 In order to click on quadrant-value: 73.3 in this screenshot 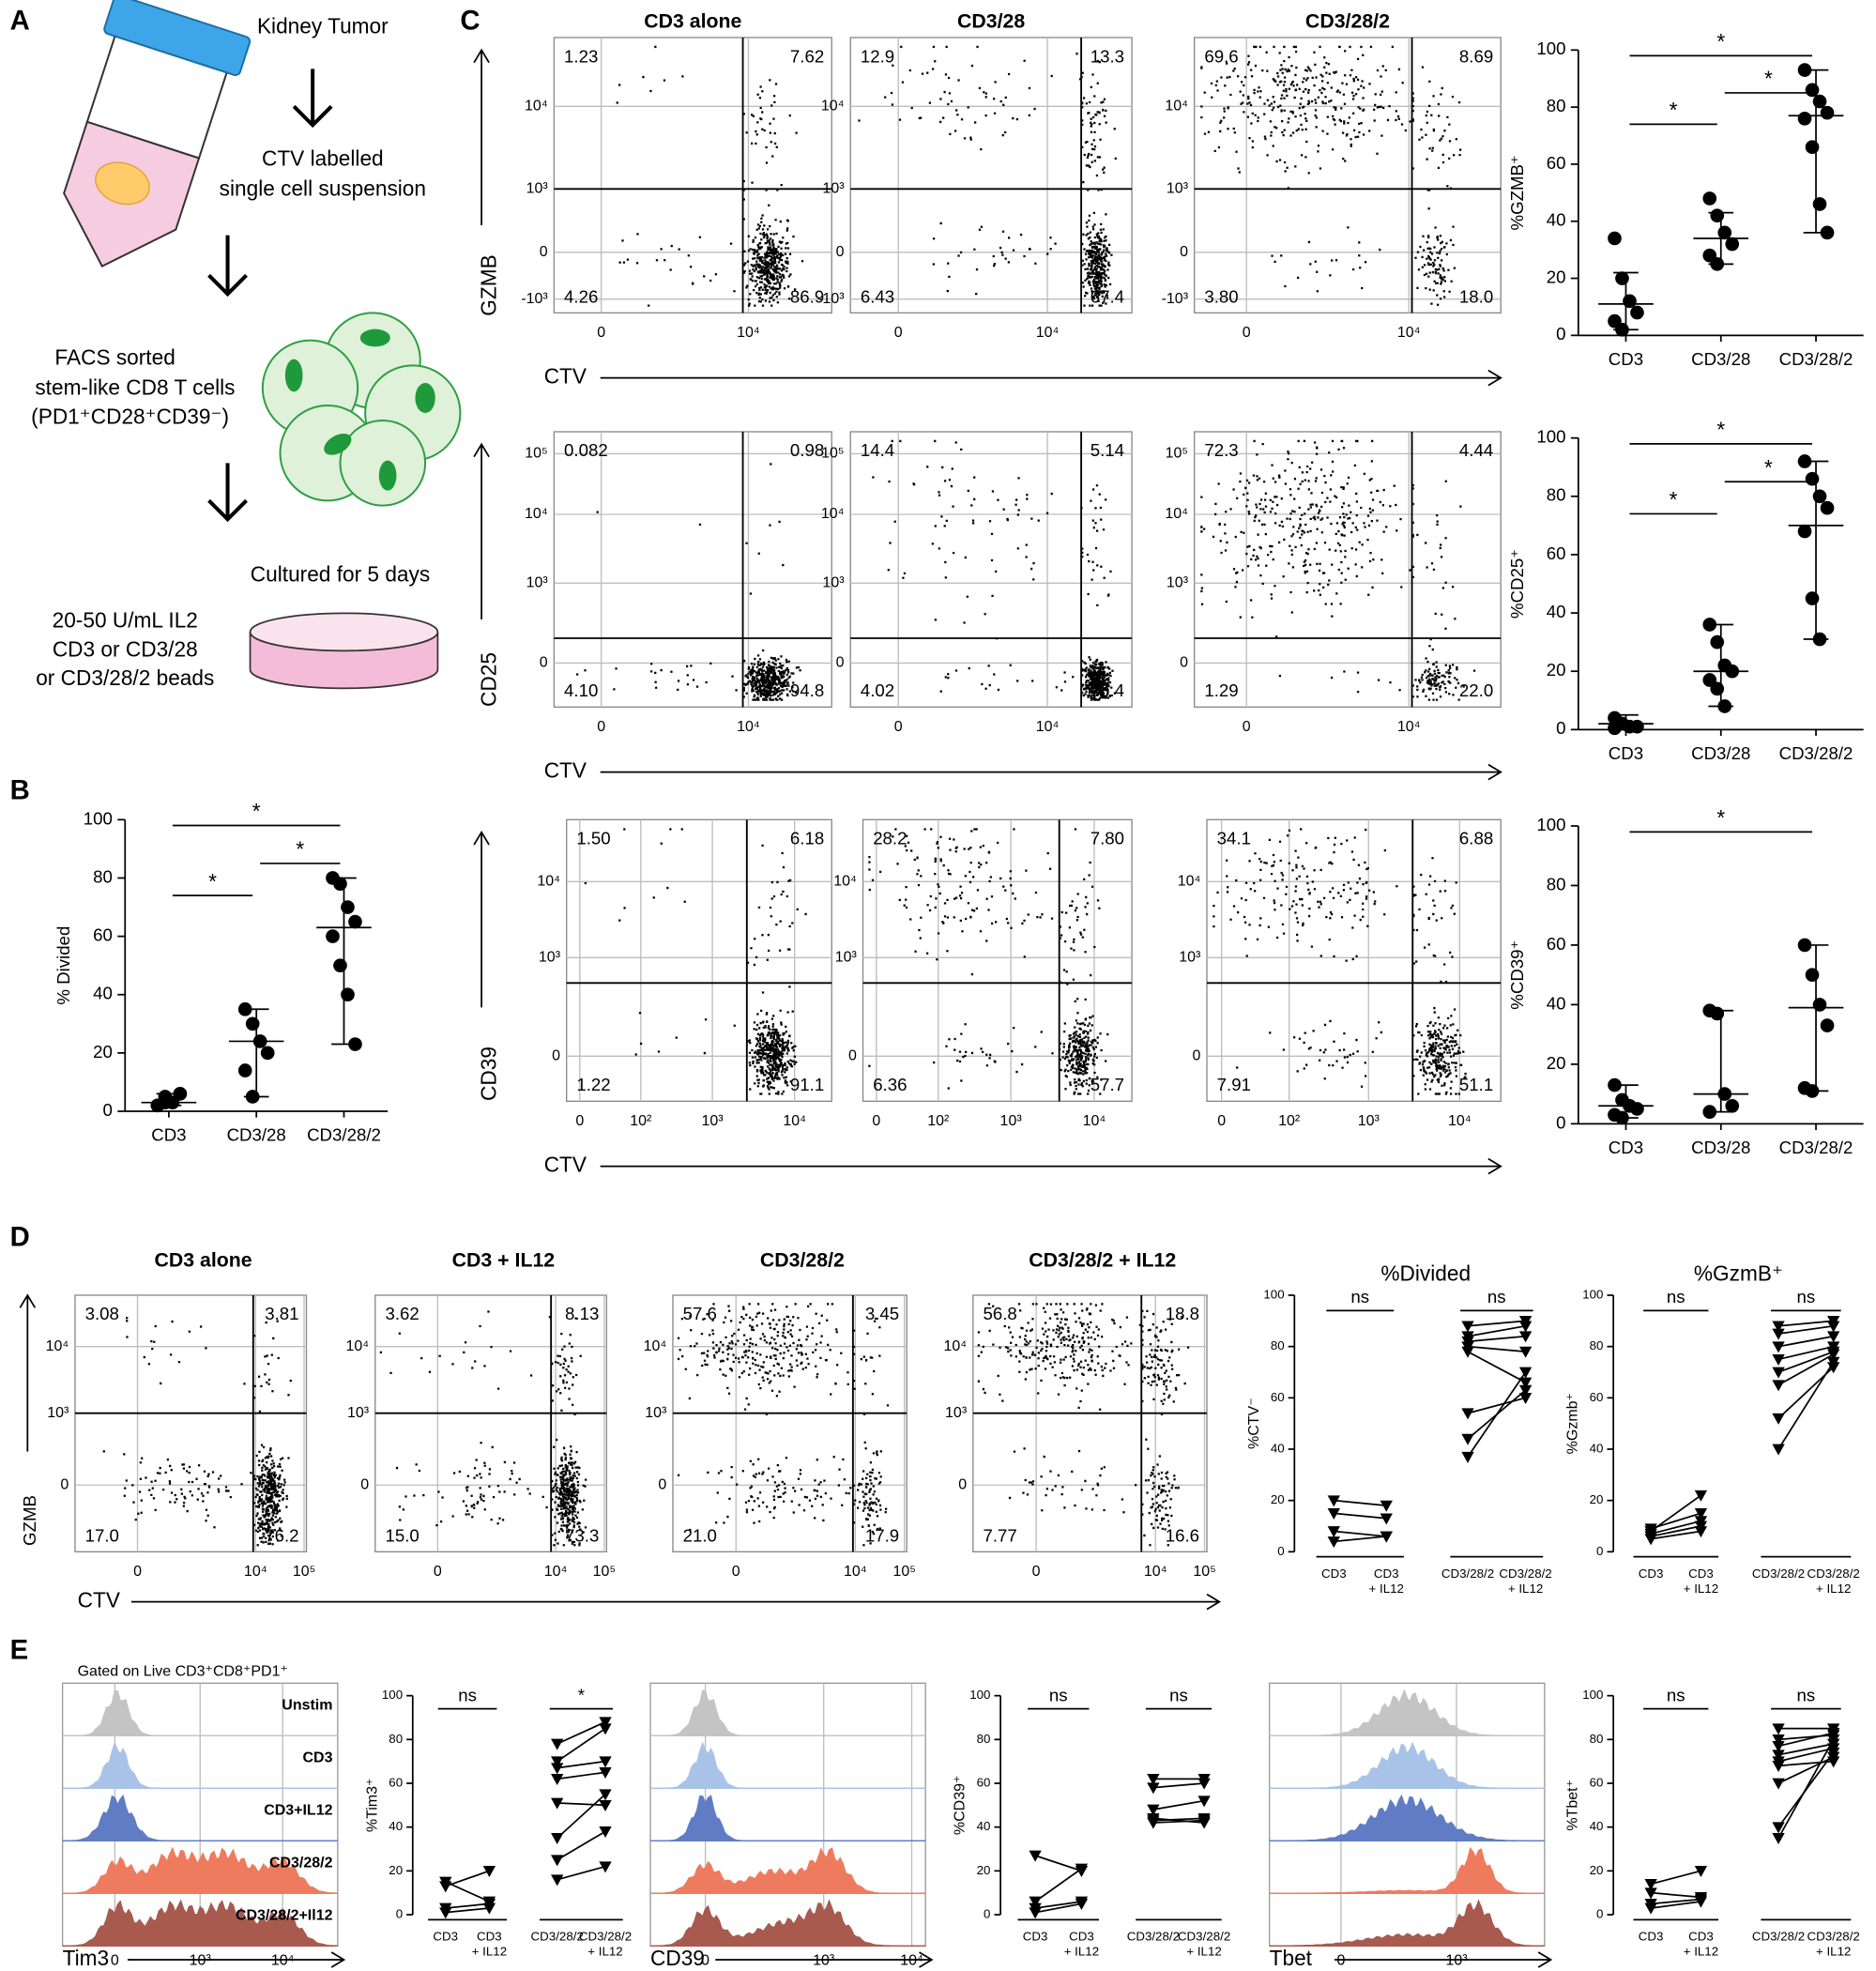, I will do `click(582, 1535)`.